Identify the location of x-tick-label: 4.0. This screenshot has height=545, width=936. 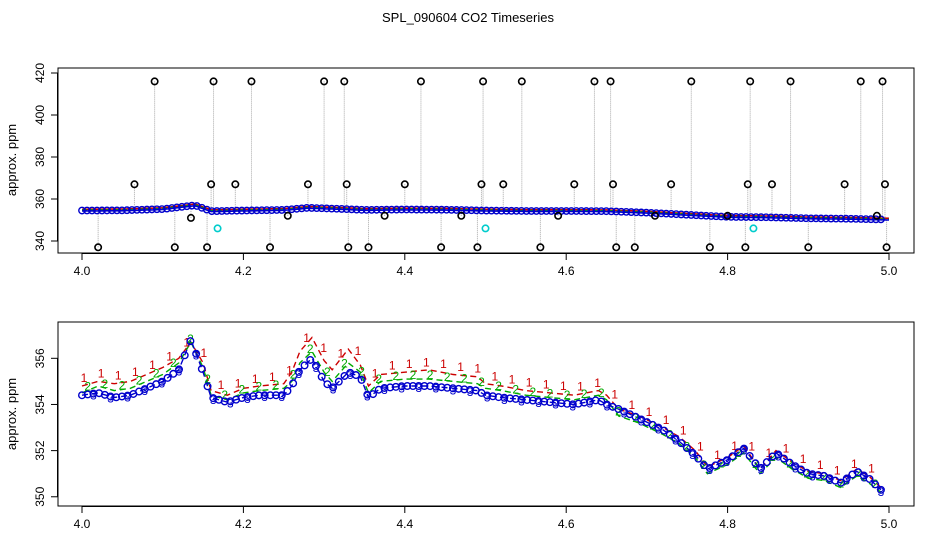
(82, 271).